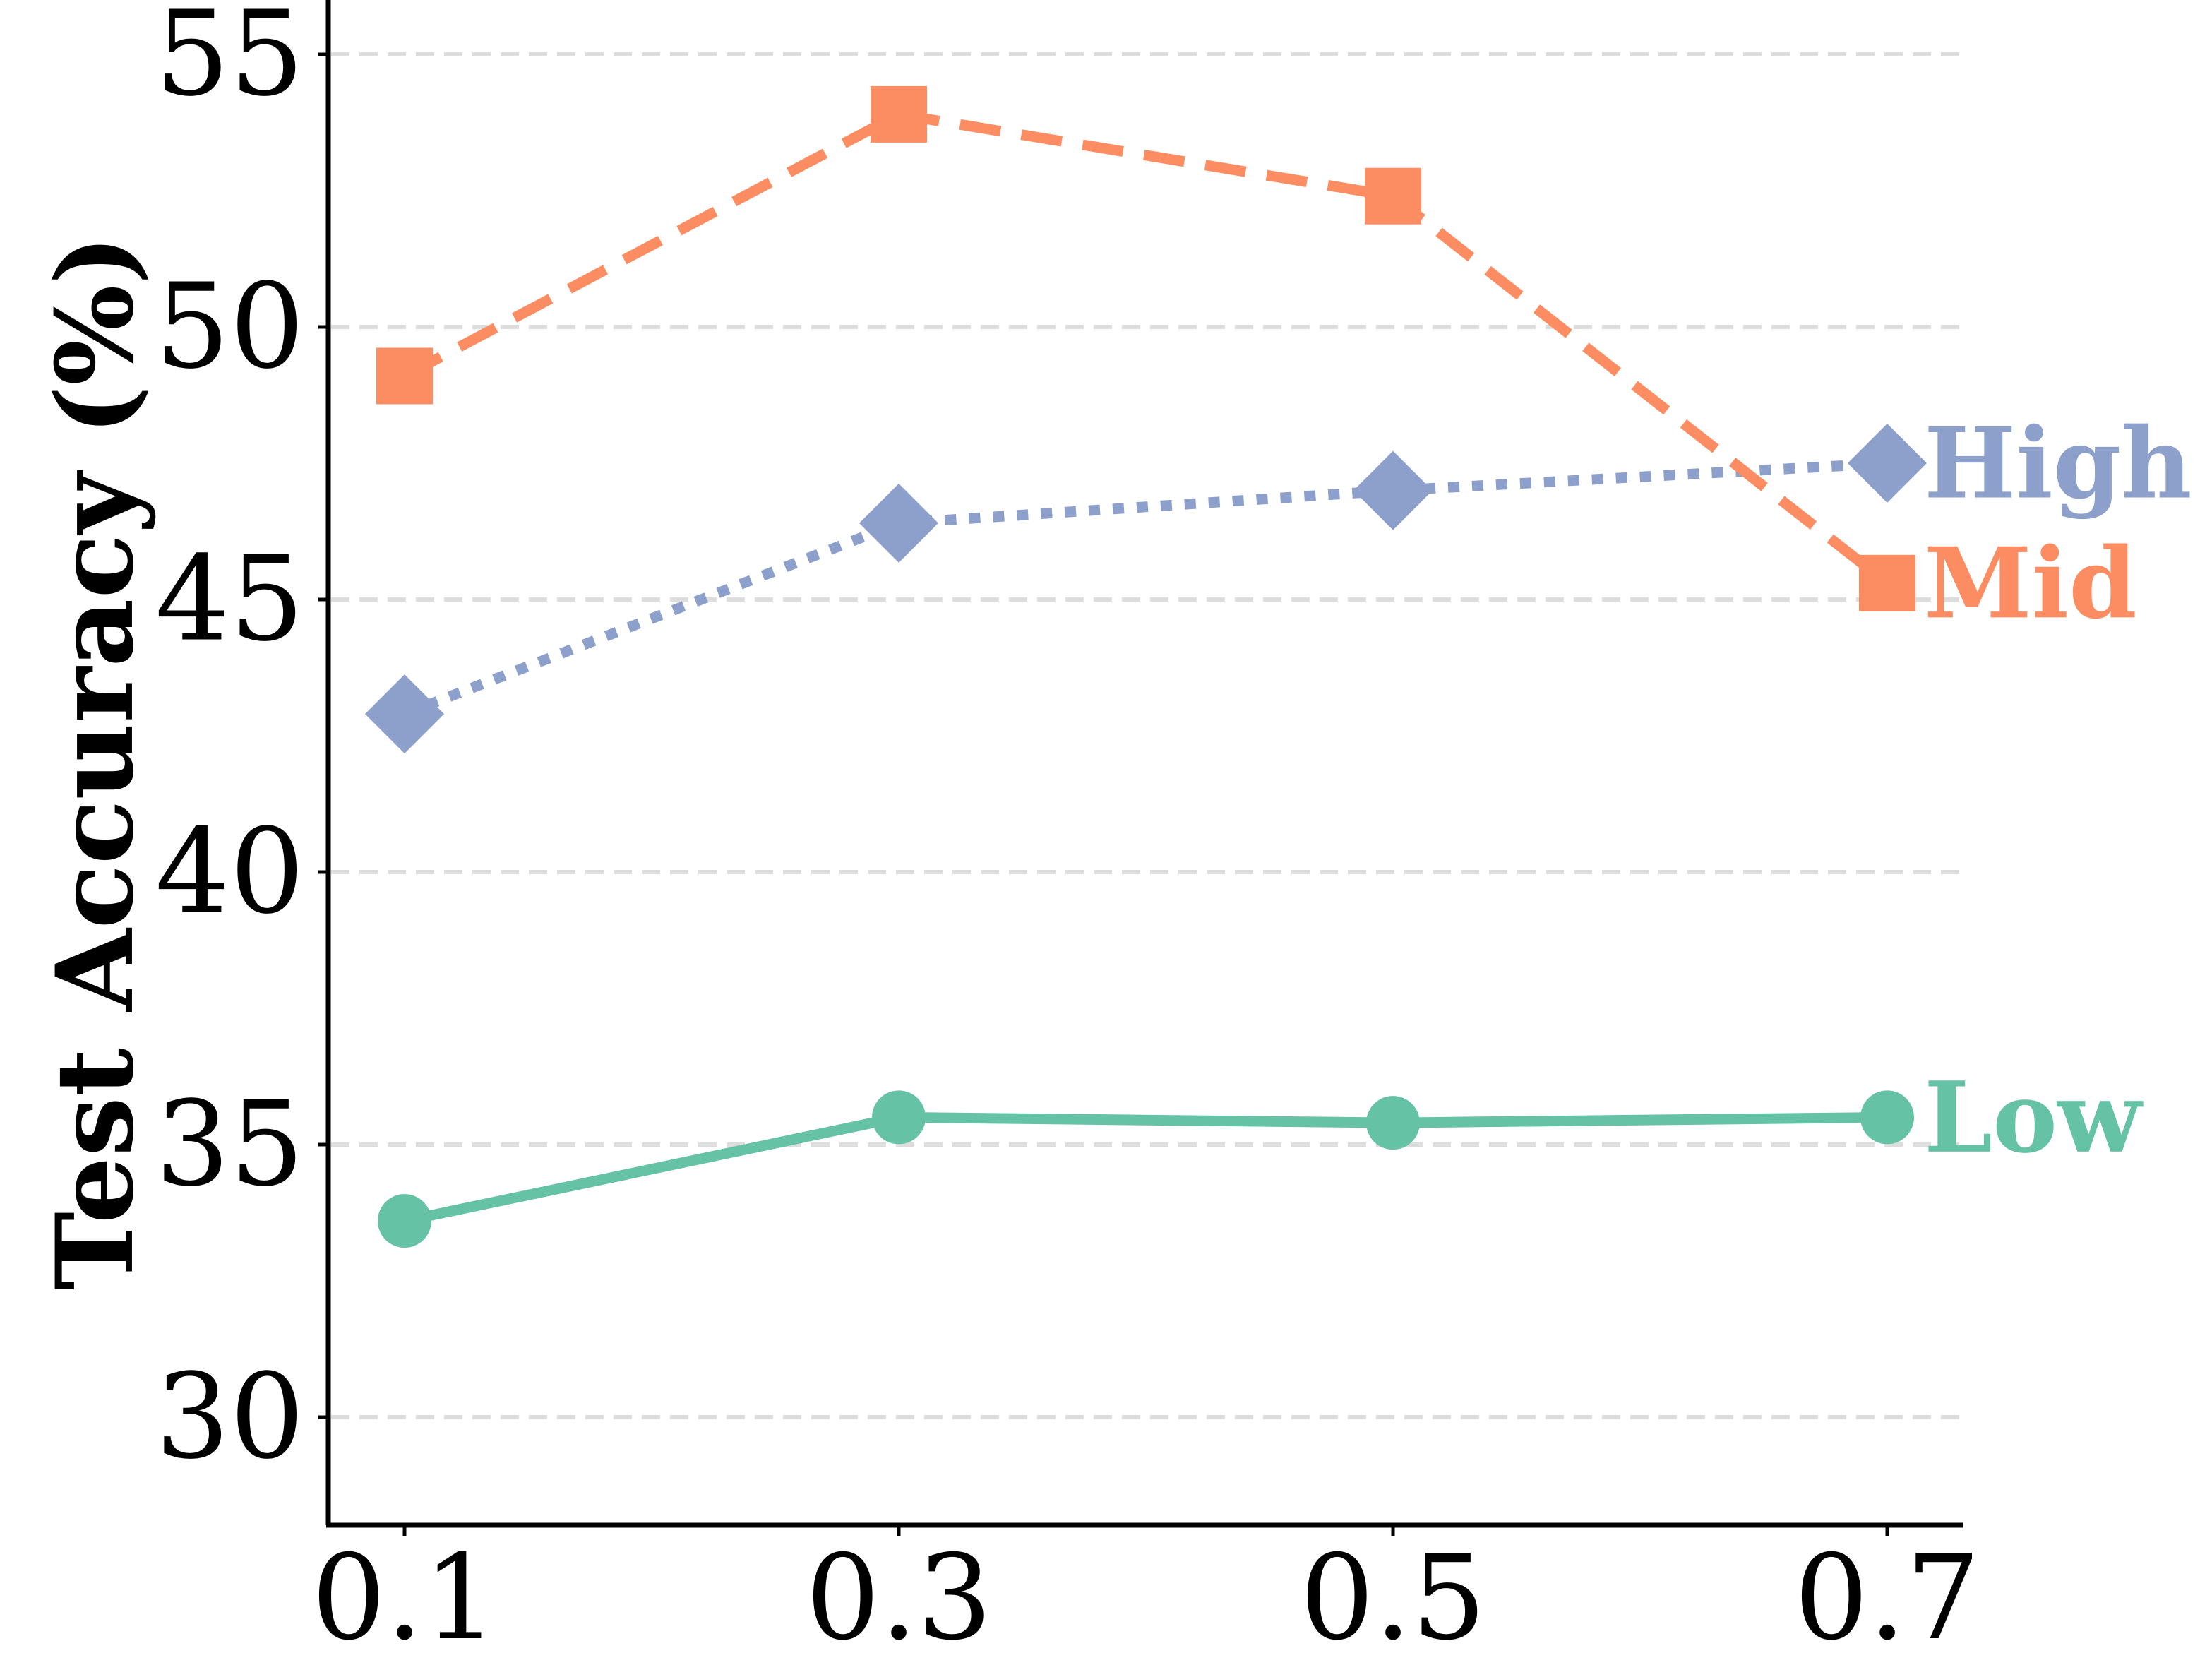 The image size is (2212, 1665). What do you see at coordinates (405, 1597) in the screenshot?
I see `x-tick-label-0: 0.1` at bounding box center [405, 1597].